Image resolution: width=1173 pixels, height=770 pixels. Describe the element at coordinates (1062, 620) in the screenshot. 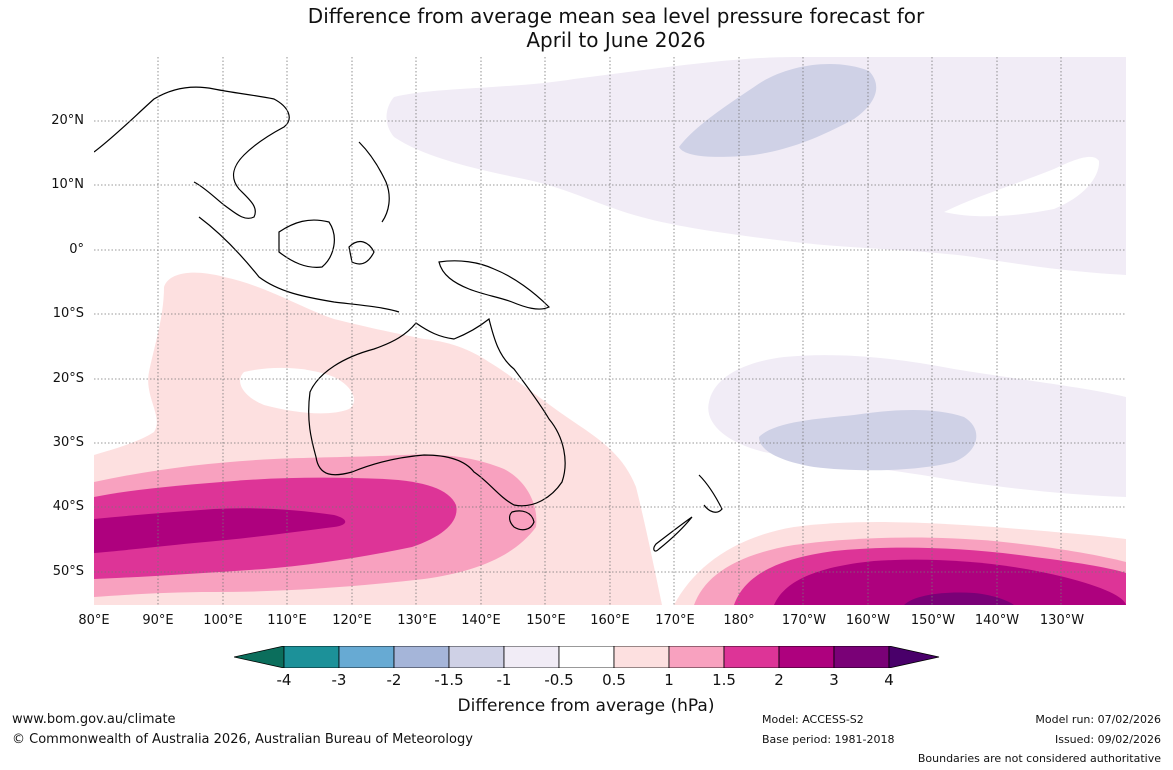

I see `lon-label-130w: 130°W` at that location.